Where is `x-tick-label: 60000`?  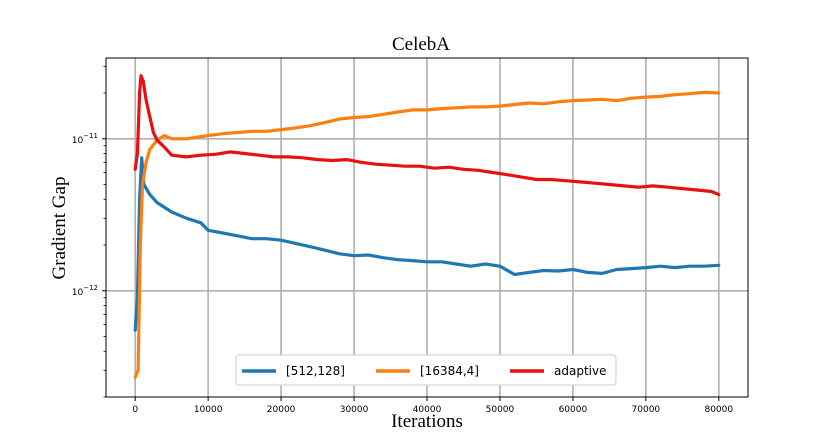
x-tick-label: 60000 is located at coordinates (573, 410).